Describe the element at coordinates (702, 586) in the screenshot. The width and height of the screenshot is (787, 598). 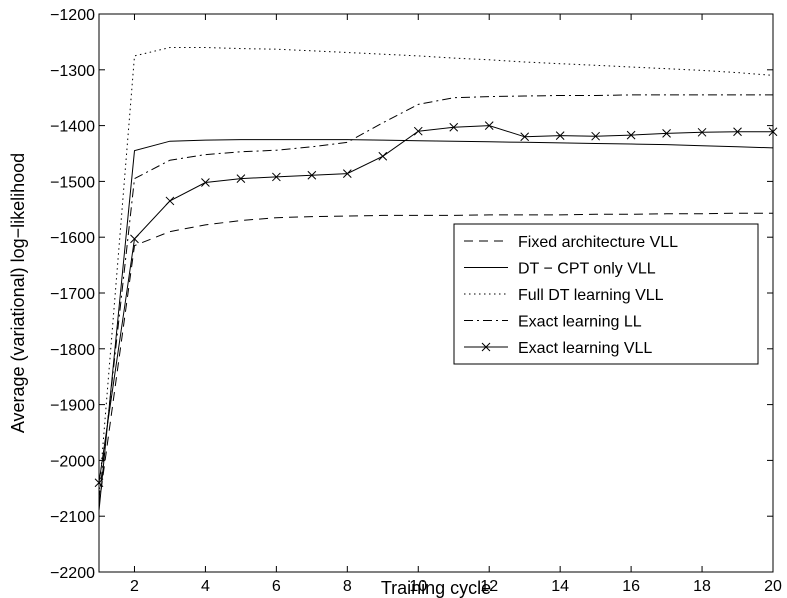
I see `x-tick-label: 18` at that location.